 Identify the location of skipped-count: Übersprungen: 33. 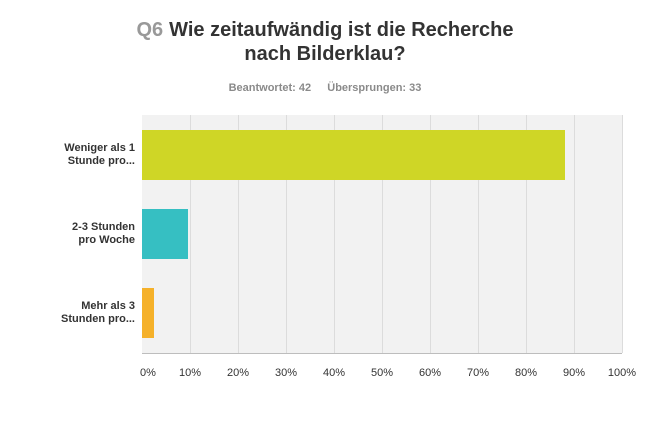
(374, 88).